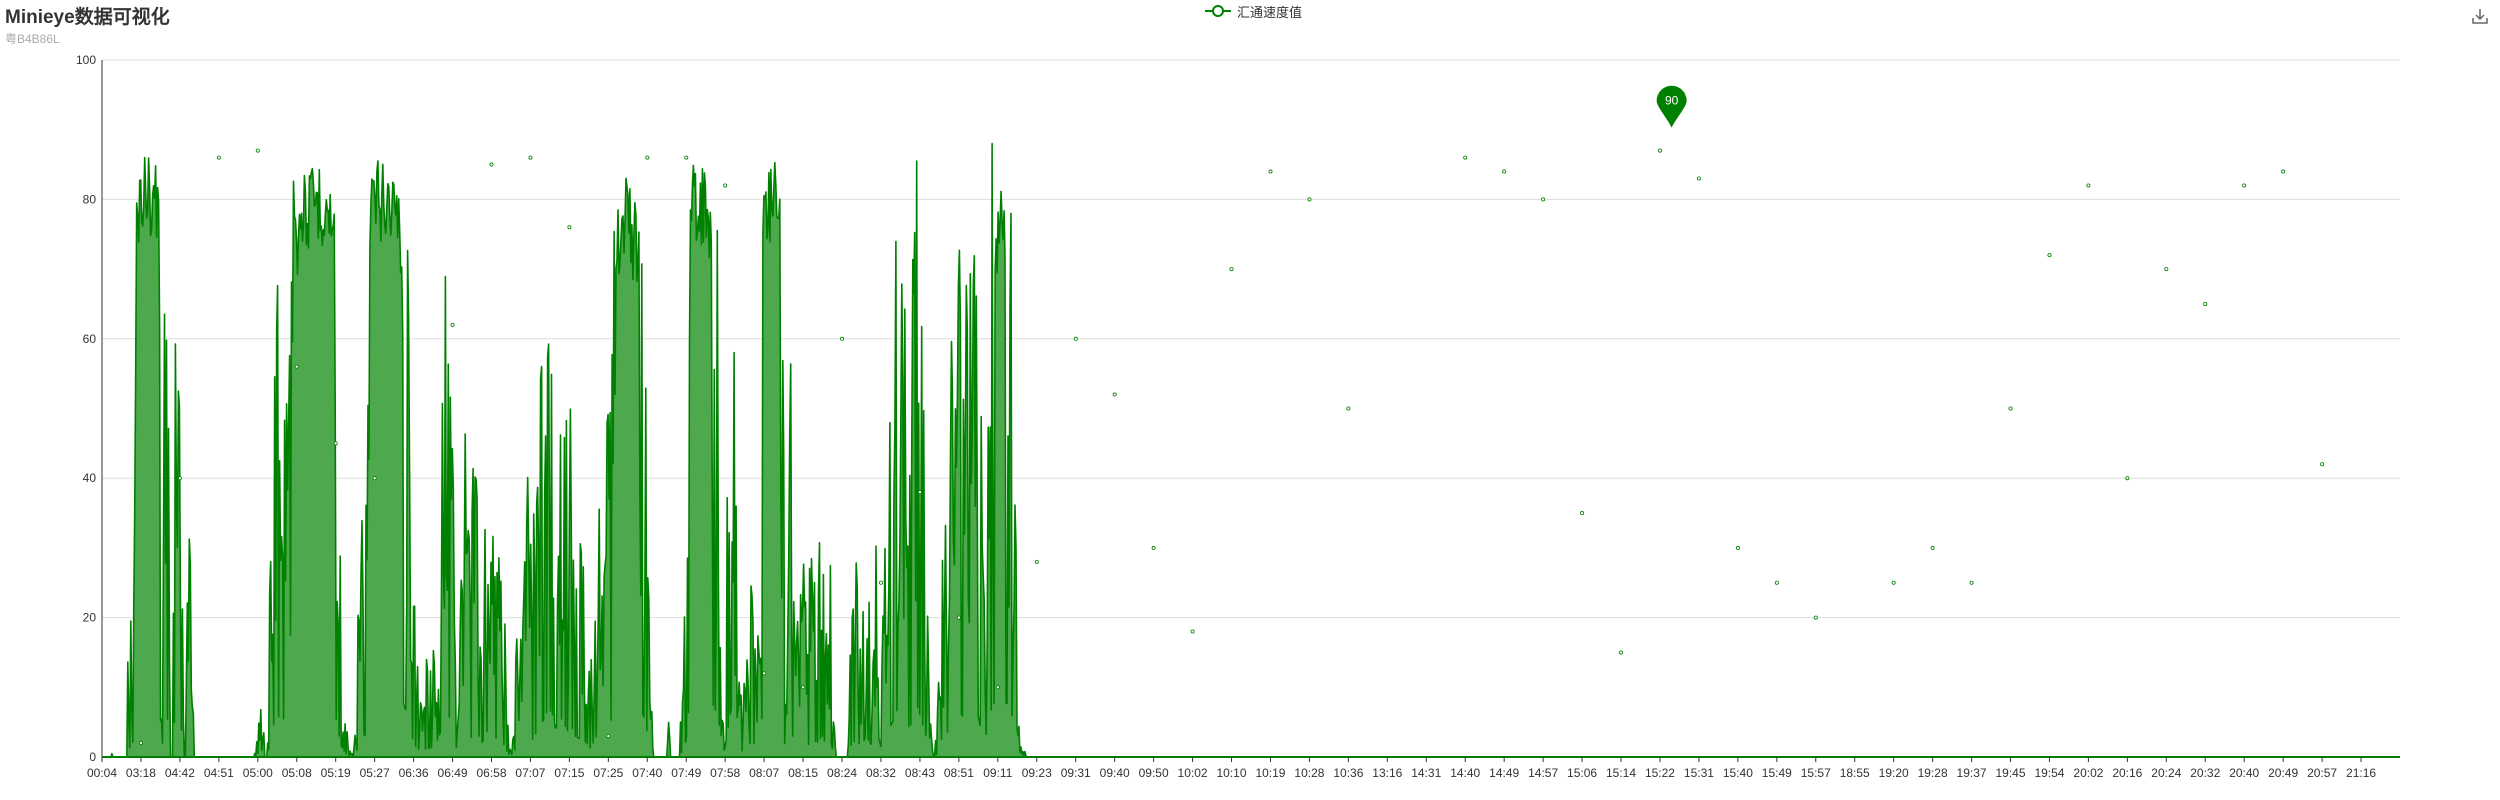 The width and height of the screenshot is (2500, 800). I want to click on mark-point-pin, so click(1671, 106).